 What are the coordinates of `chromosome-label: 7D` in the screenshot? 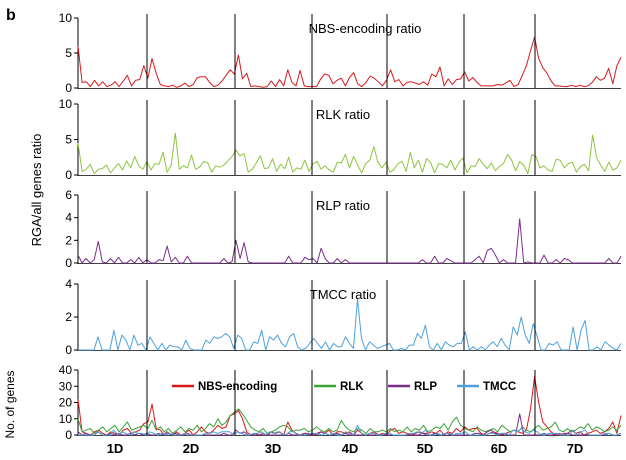 It's located at (575, 448).